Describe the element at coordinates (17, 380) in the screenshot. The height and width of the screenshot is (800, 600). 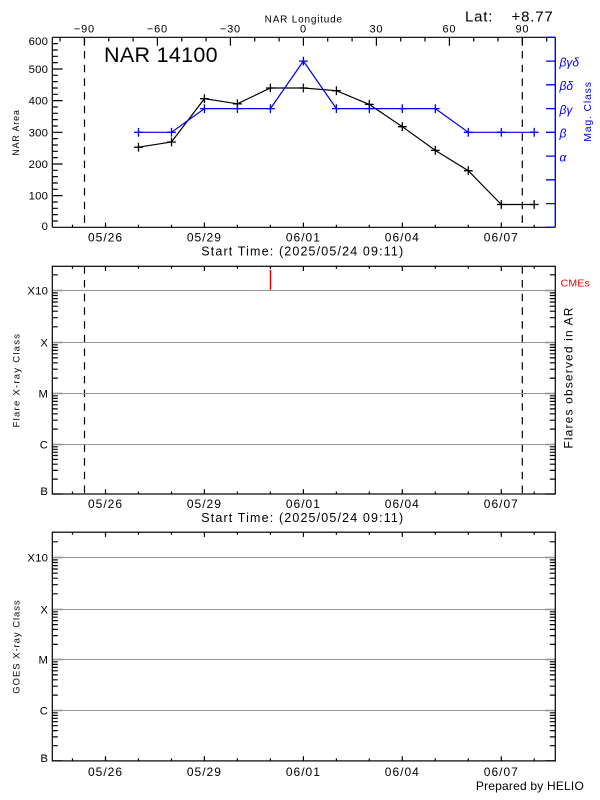
I see `svg-text: Flare X-ray Class` at that location.